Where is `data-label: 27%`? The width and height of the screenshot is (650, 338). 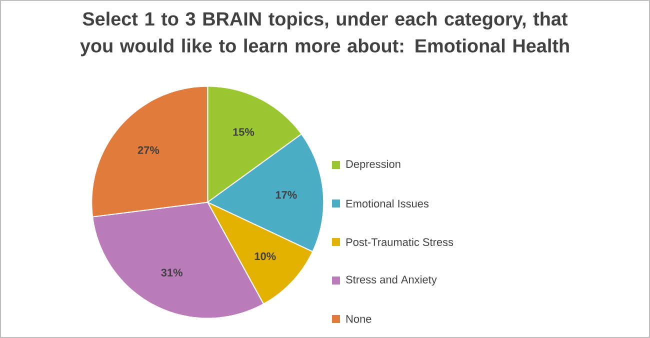 data-label: 27% is located at coordinates (149, 150).